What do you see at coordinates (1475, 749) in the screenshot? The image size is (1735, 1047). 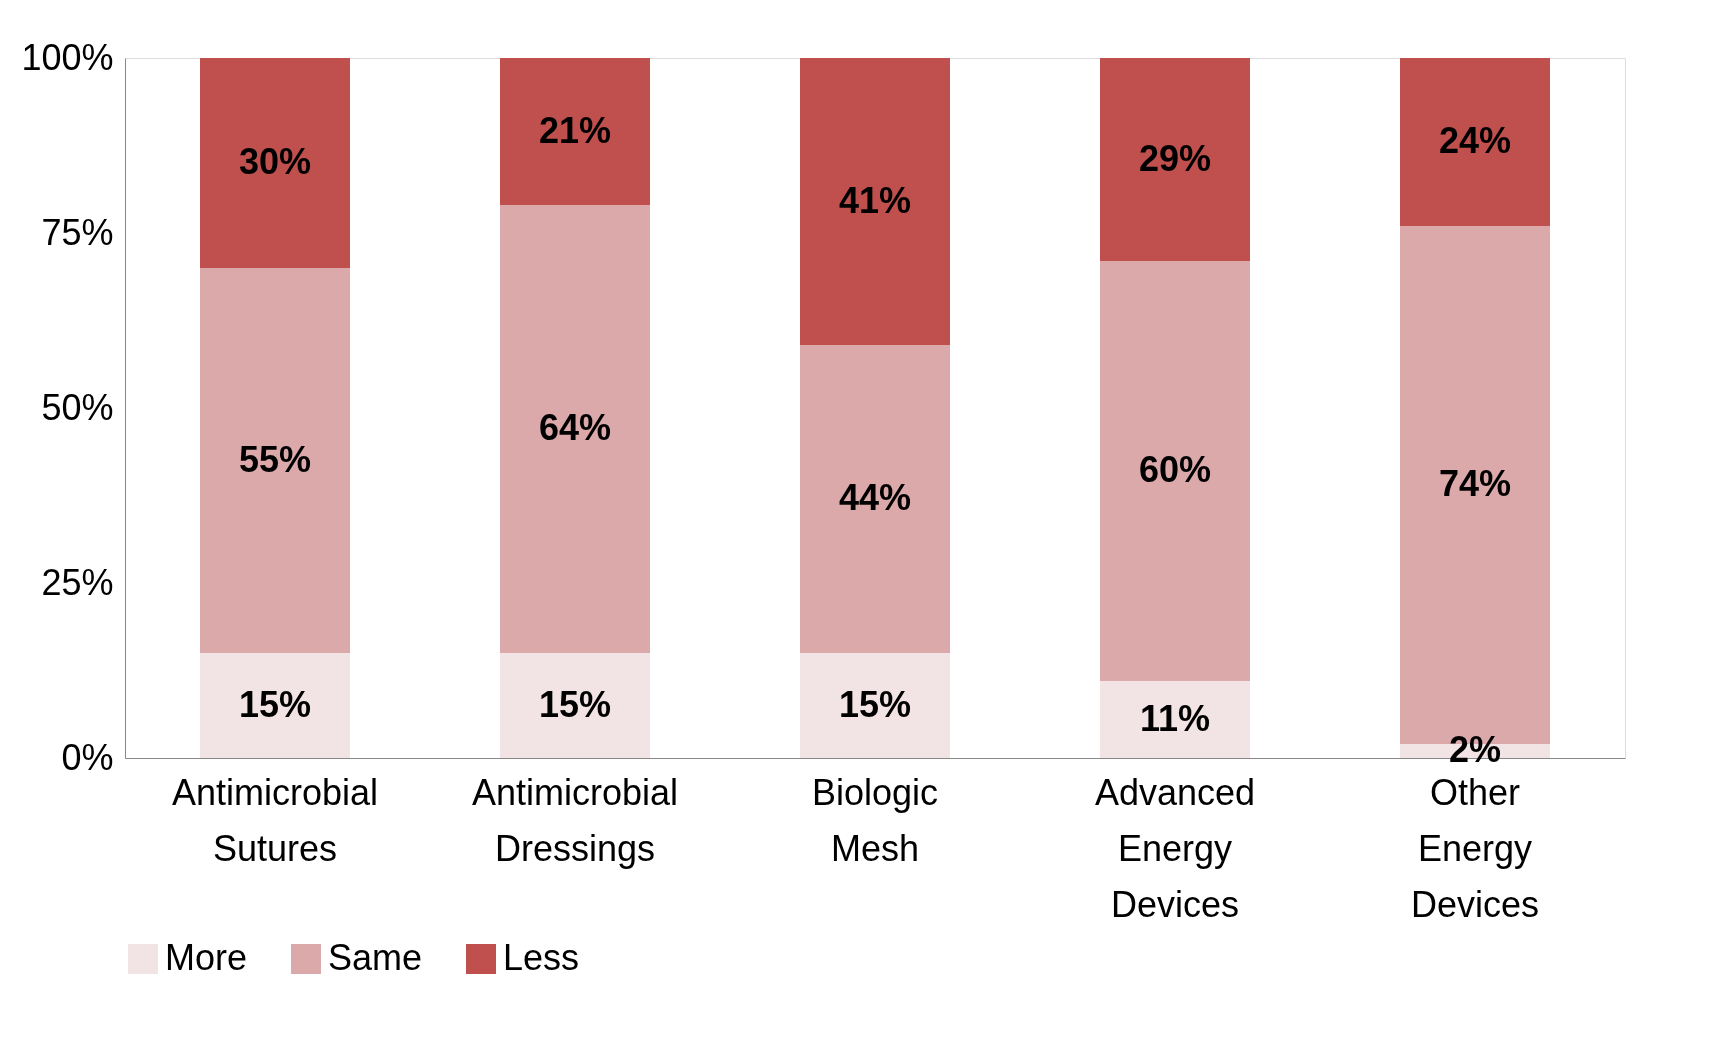 I see `data-label: 2%` at bounding box center [1475, 749].